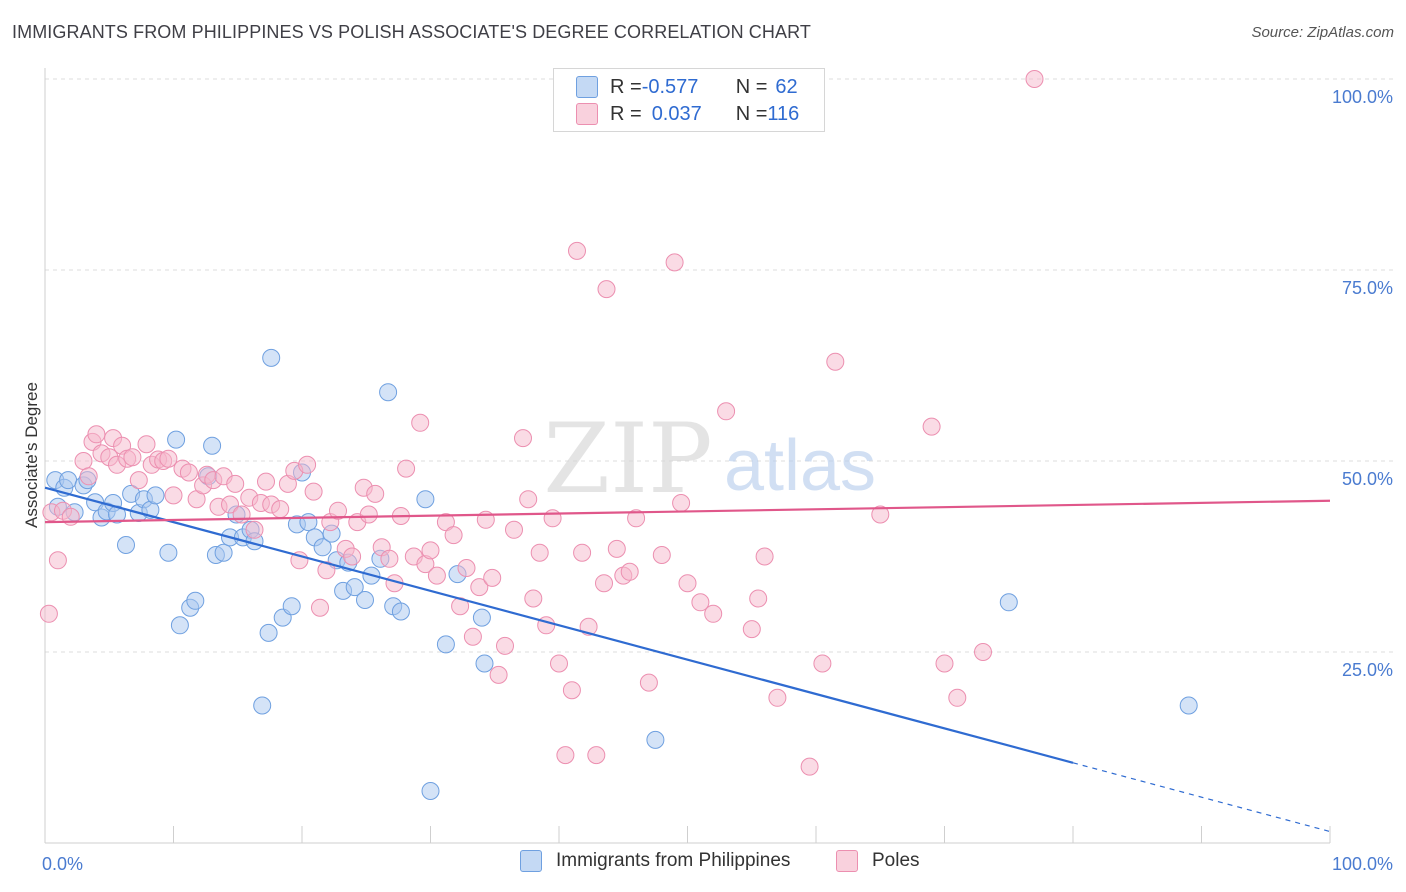 The height and width of the screenshot is (892, 1406). I want to click on y-tick-label: 50.0%, so click(1367, 479).